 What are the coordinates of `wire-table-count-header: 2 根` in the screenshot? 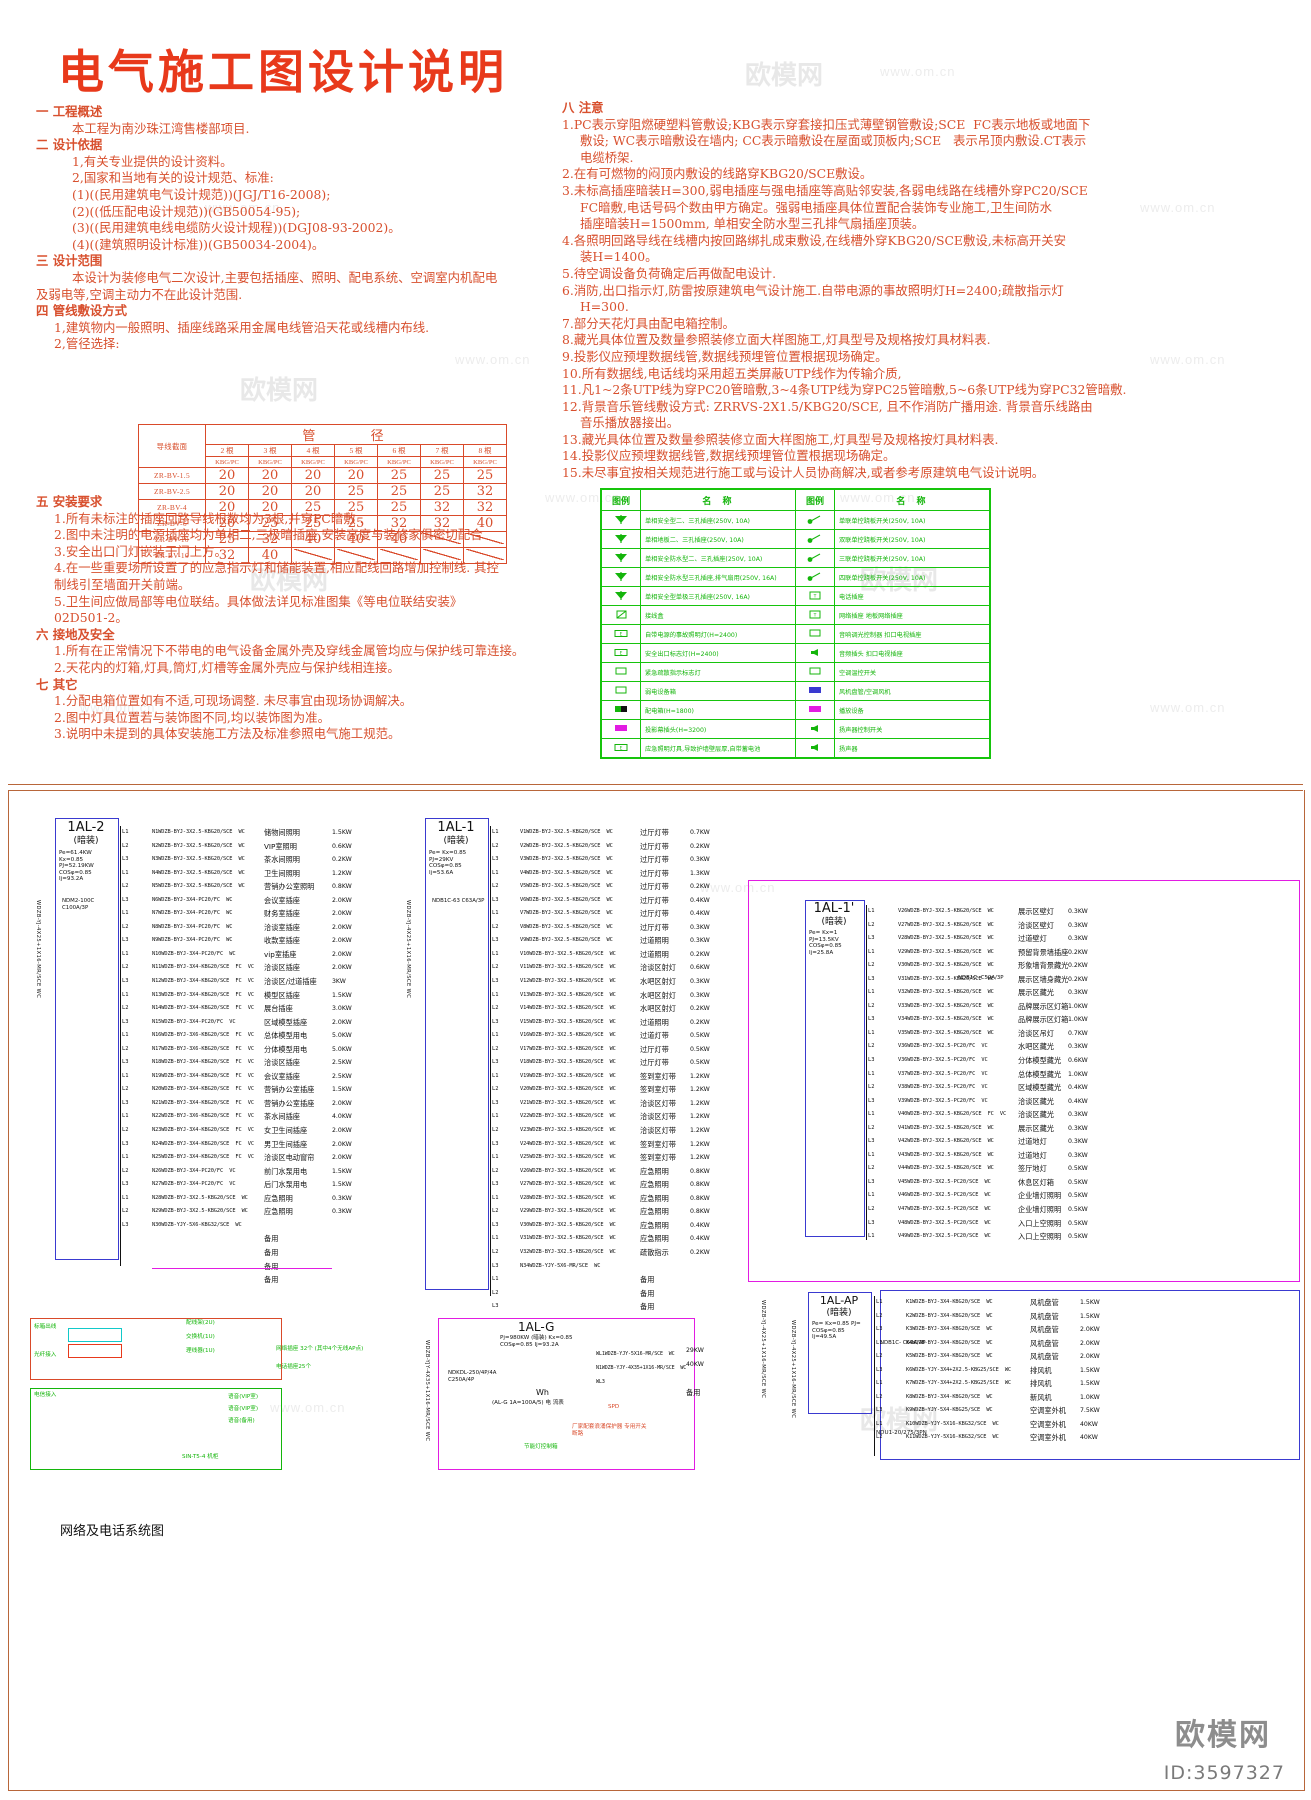 It's located at (227, 450).